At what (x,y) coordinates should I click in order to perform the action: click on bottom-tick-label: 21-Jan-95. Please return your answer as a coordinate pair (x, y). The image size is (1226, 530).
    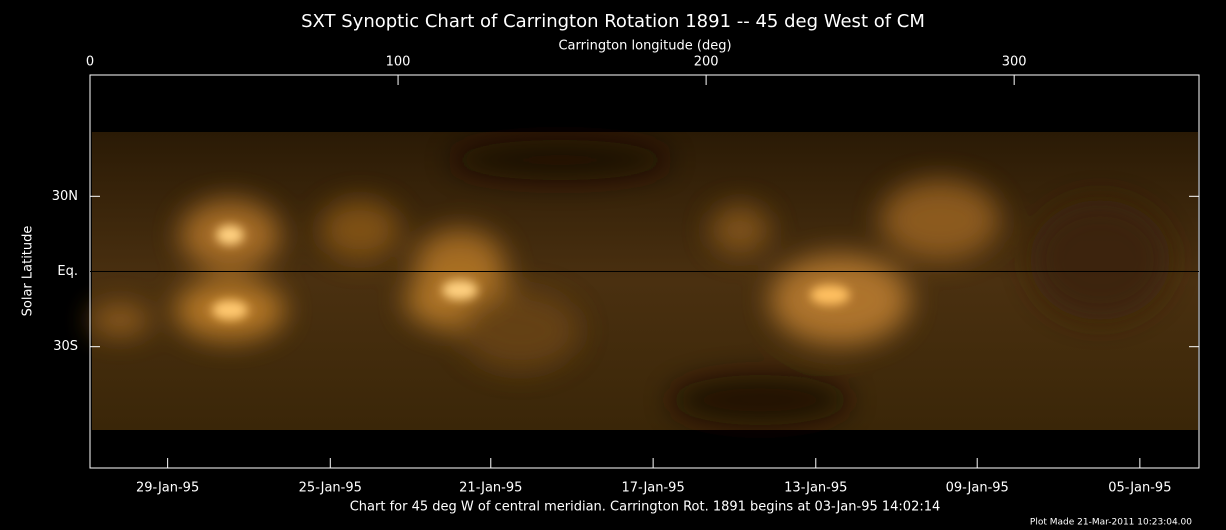
    Looking at the image, I should click on (490, 488).